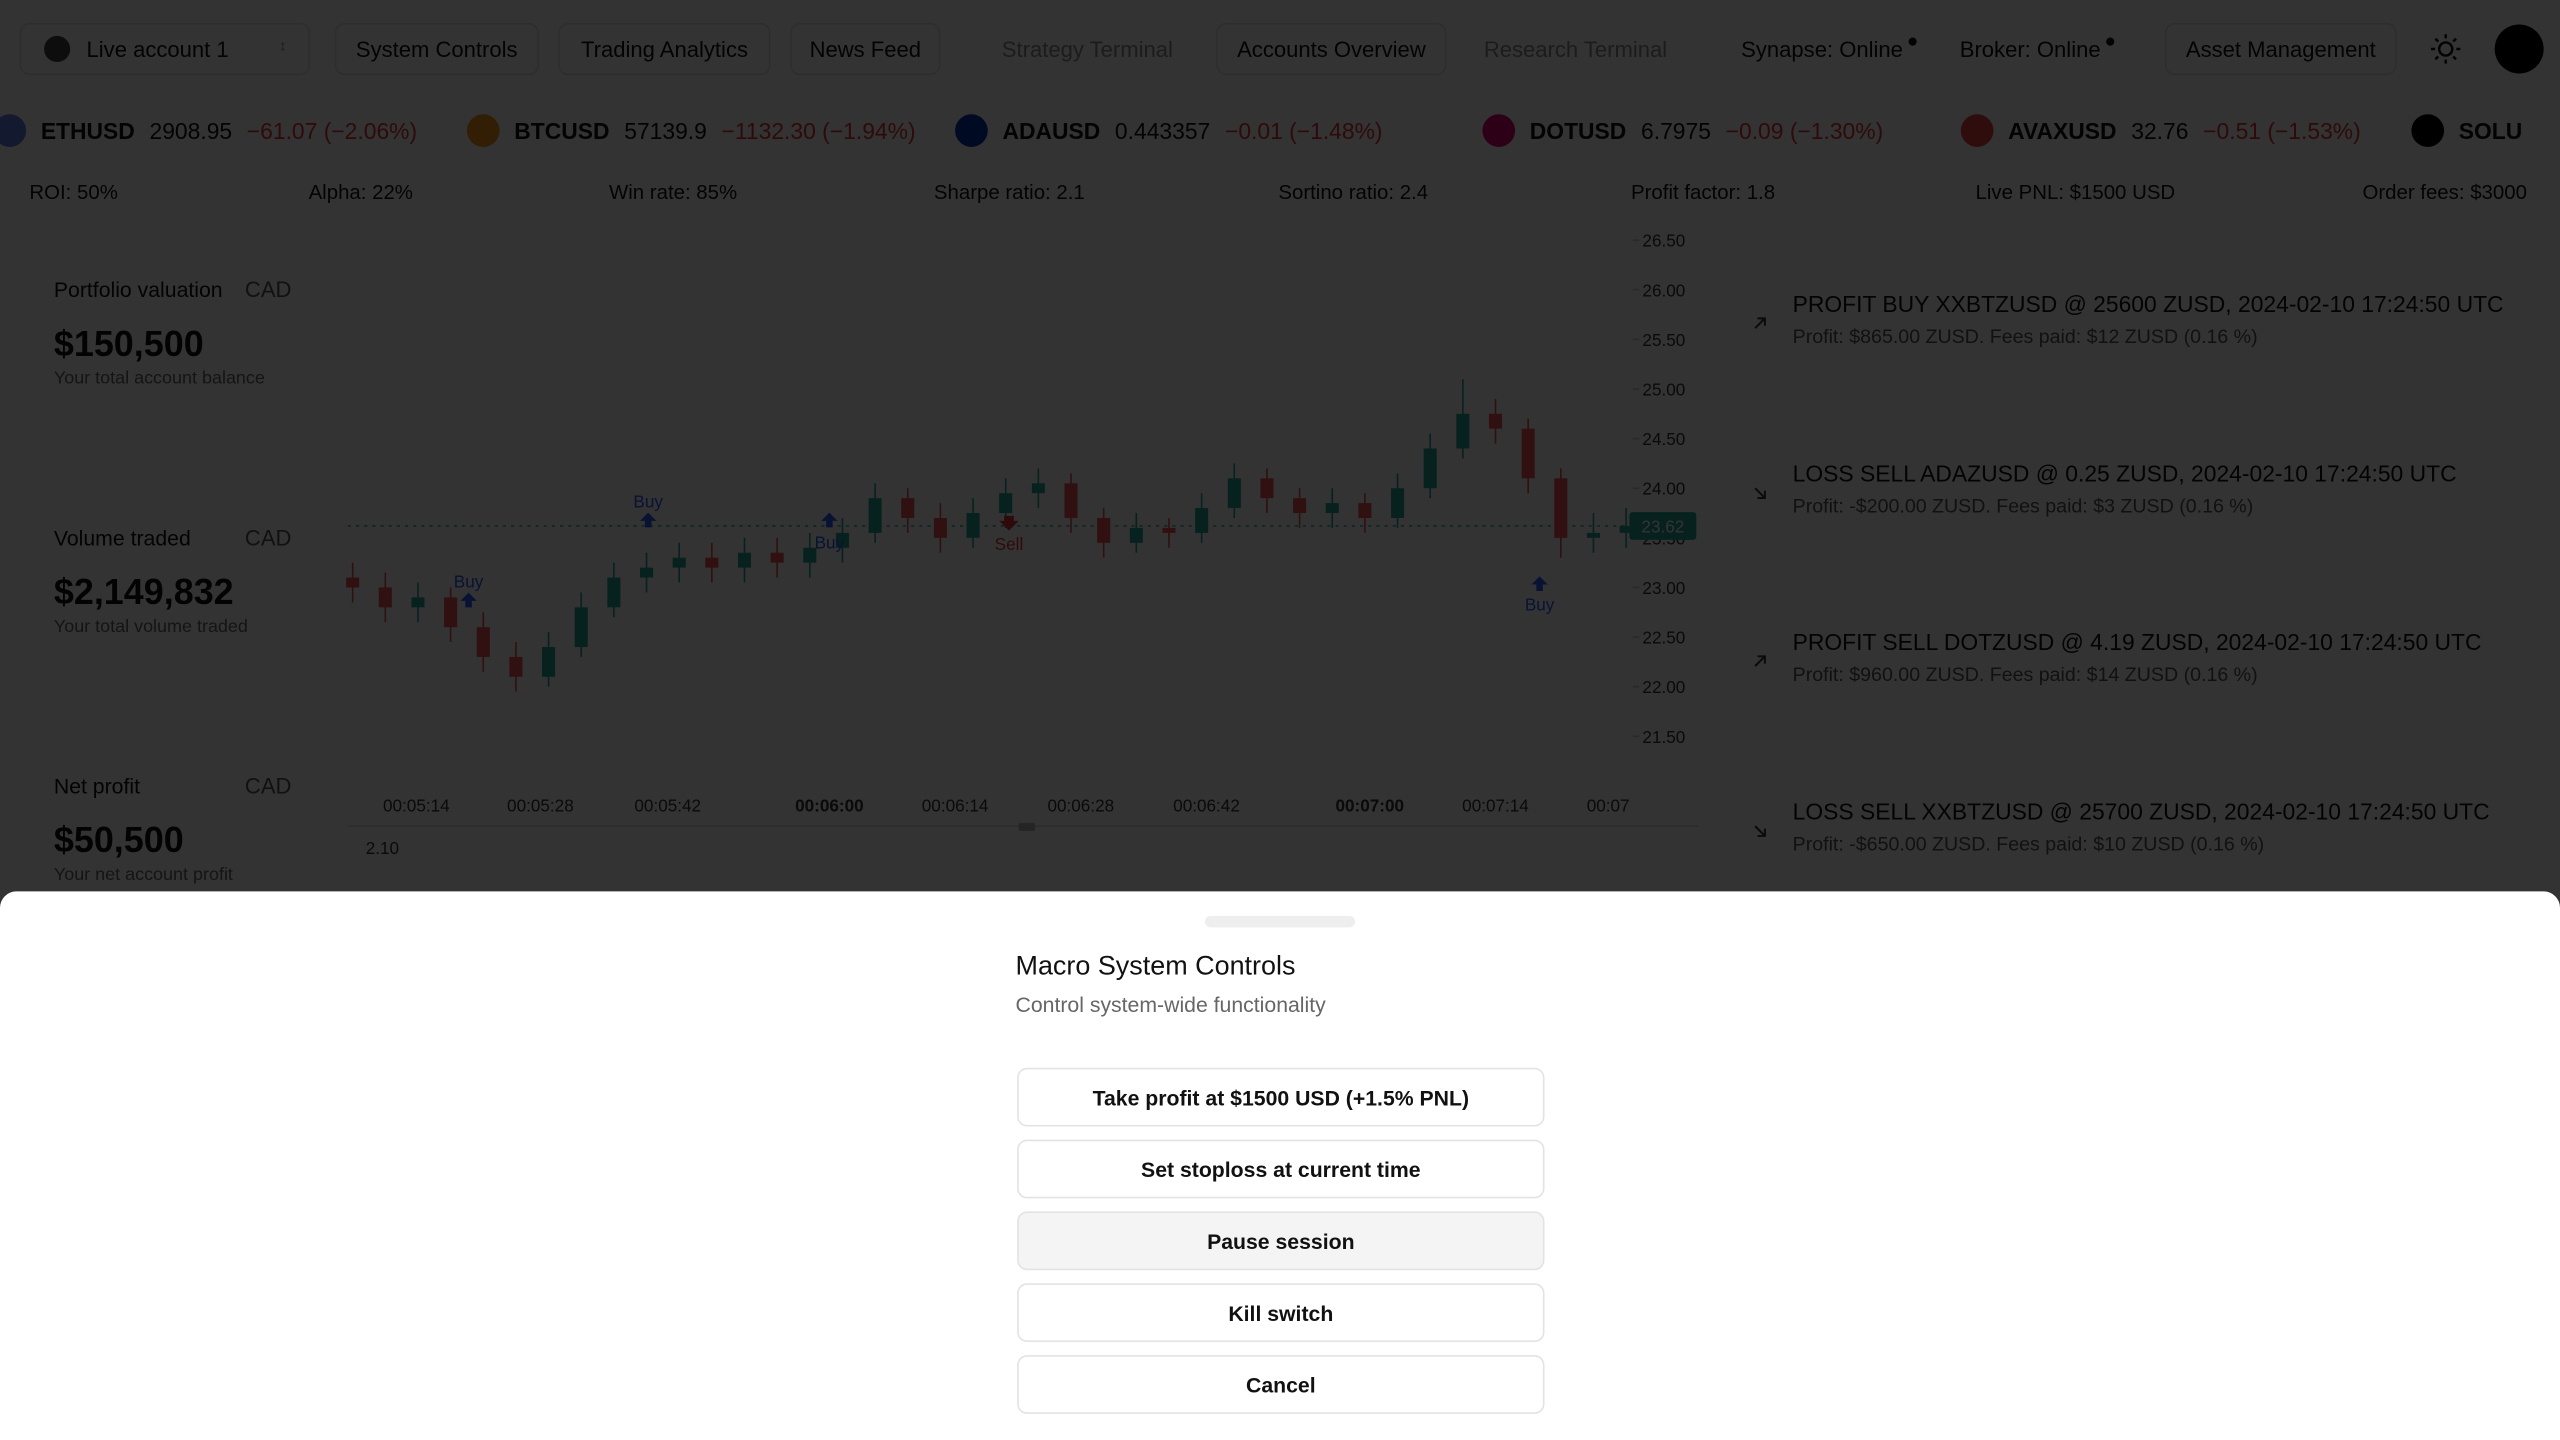 This screenshot has width=2560, height=1440. I want to click on action-button: Cancel, so click(1281, 1384).